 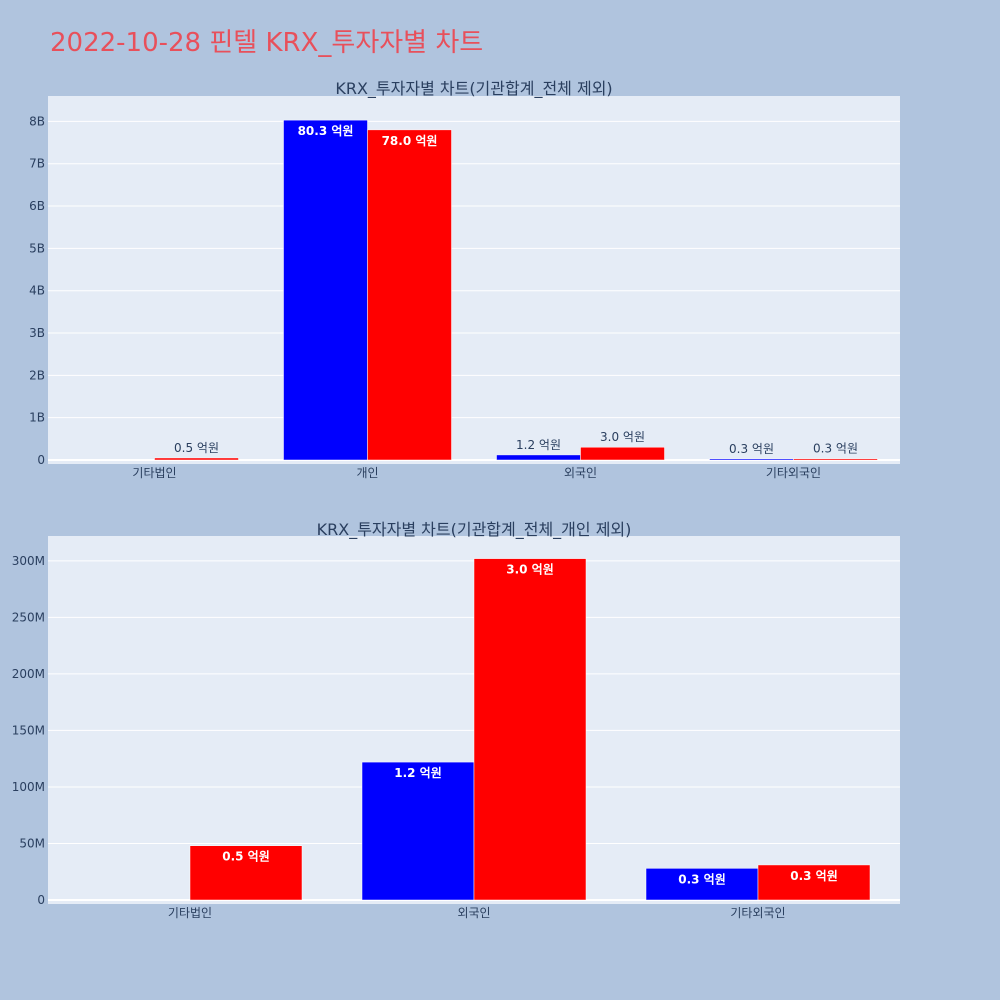 I want to click on y-tick-label: 50M, so click(x=32, y=843).